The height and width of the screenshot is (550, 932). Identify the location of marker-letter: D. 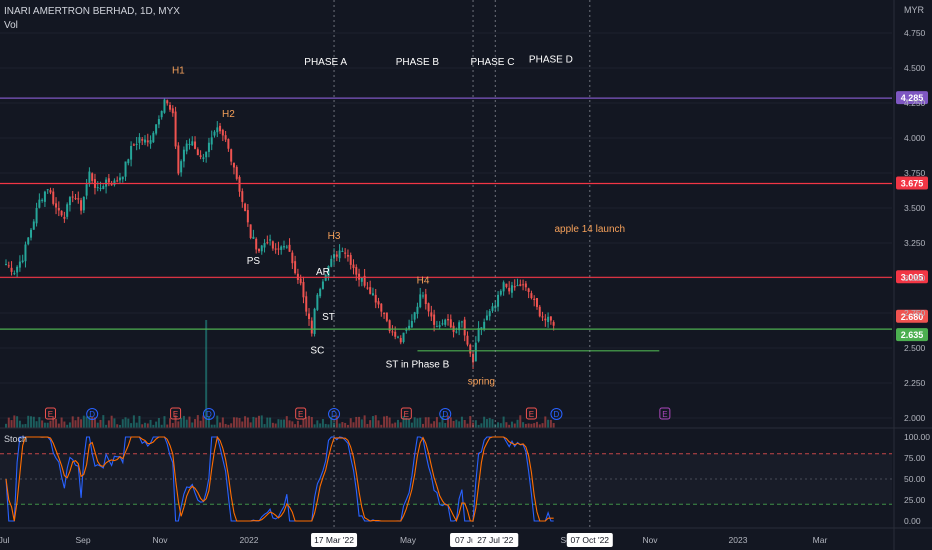
(445, 414).